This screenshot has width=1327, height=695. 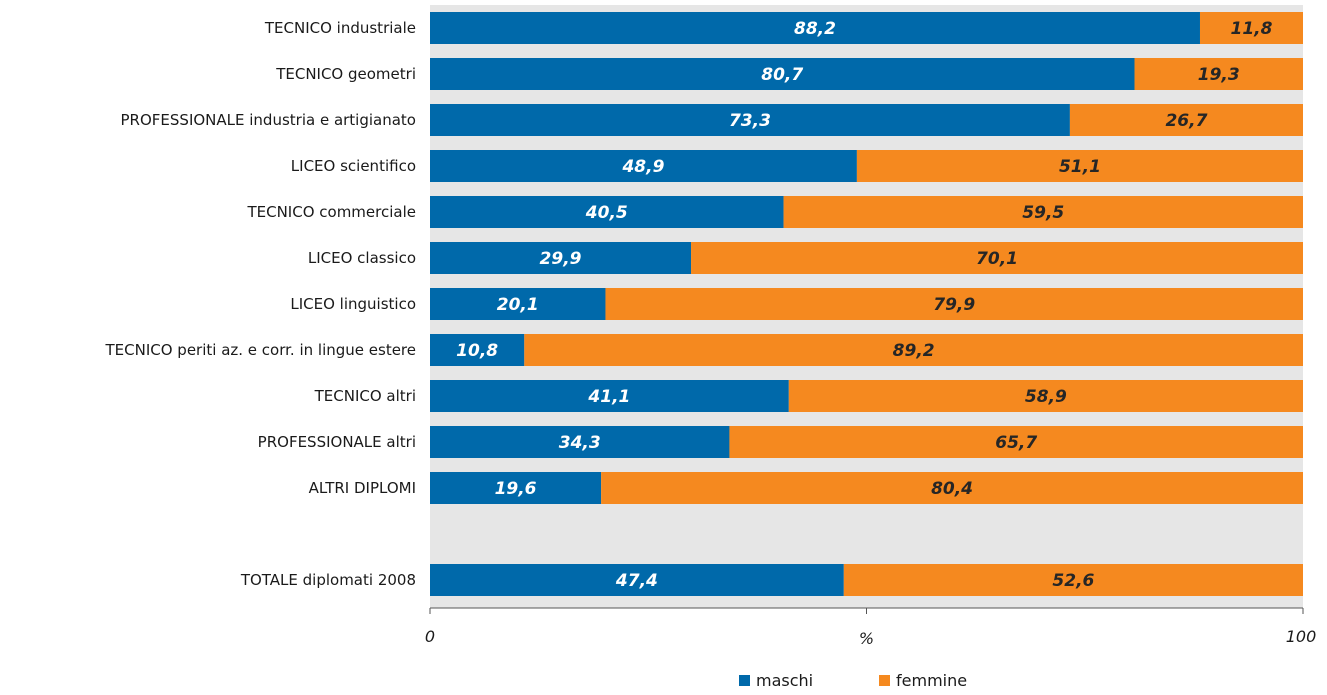 I want to click on data-label-maschi: 73,3, so click(x=750, y=121).